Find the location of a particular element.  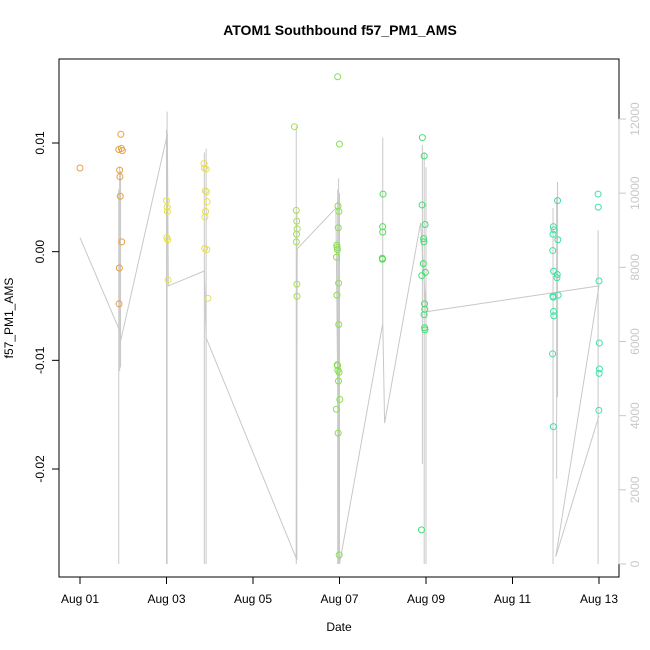

y2-axis: 0 2000 4000 6000 8000 10000 12000 is located at coordinates (630, 334).